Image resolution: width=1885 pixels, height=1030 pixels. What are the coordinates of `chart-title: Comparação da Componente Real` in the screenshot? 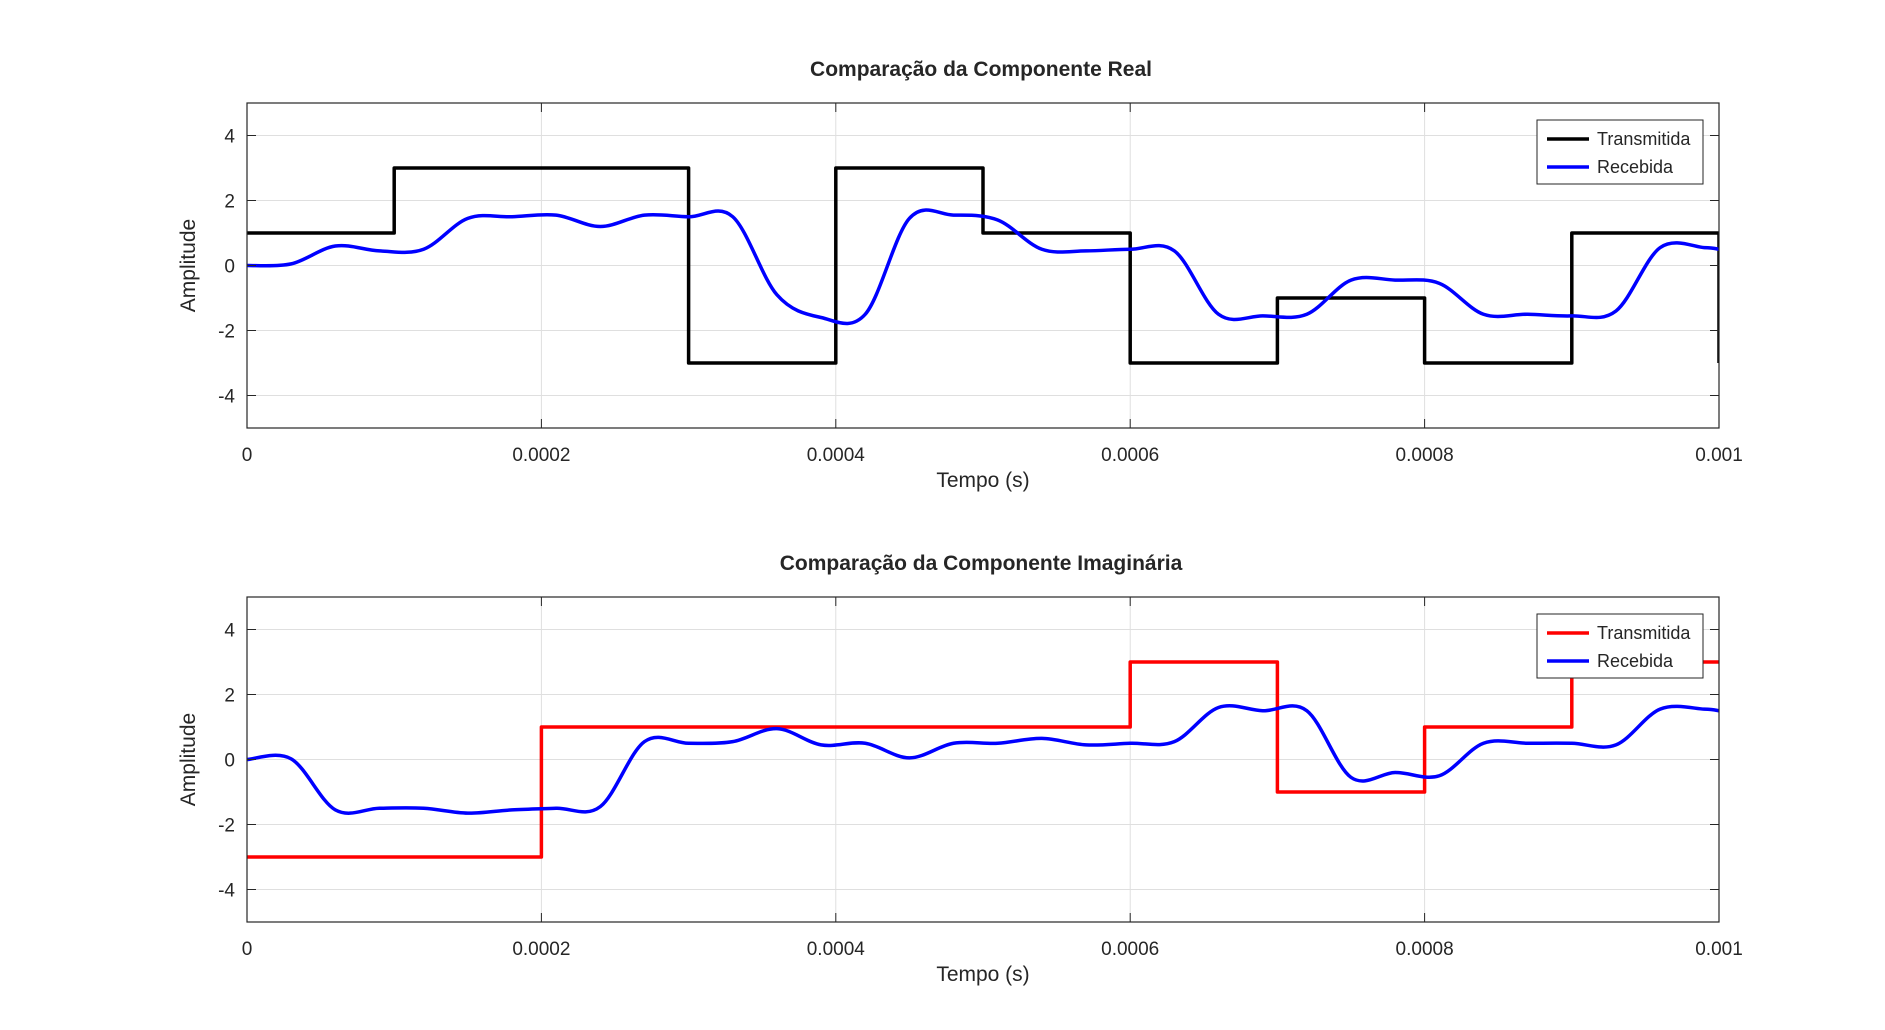 It's located at (981, 69).